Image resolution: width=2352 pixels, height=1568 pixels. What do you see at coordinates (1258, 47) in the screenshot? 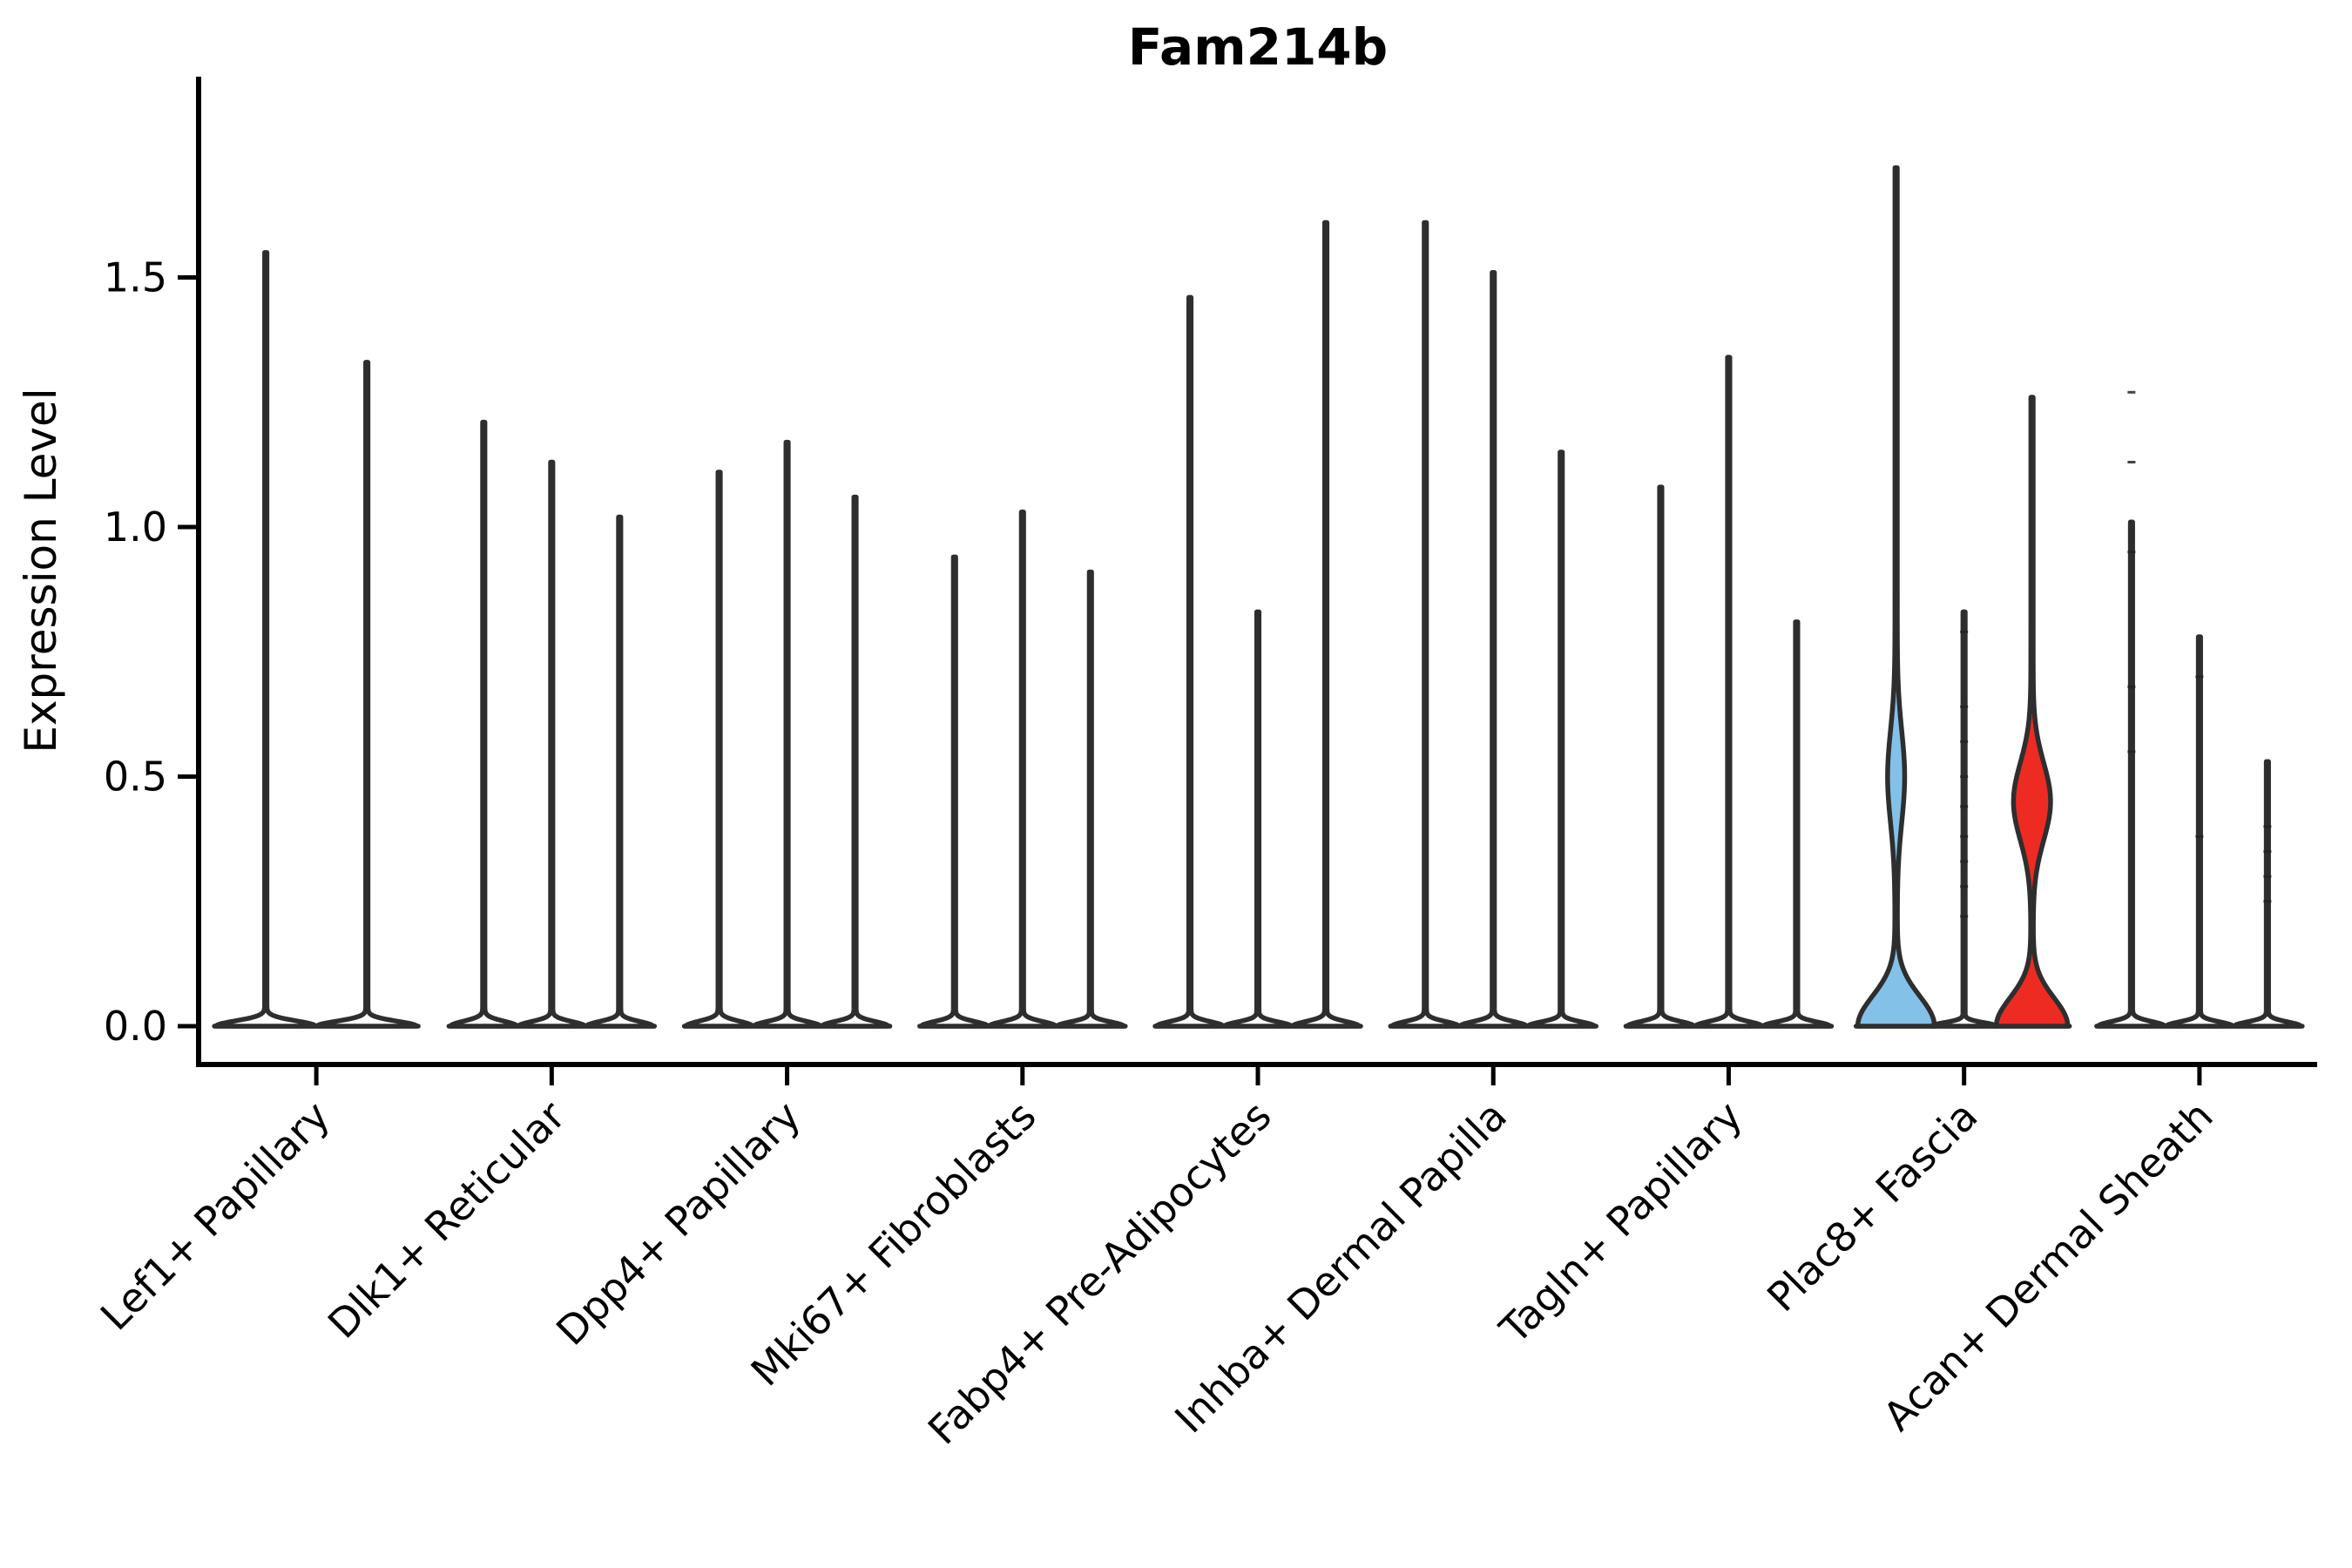
I see `chart-title: Fam214b` at bounding box center [1258, 47].